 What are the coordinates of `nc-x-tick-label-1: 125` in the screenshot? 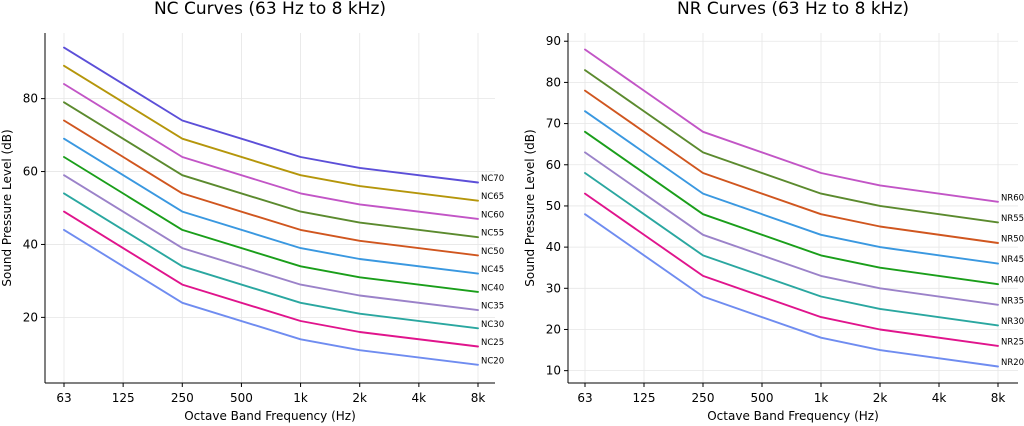 It's located at (123, 398).